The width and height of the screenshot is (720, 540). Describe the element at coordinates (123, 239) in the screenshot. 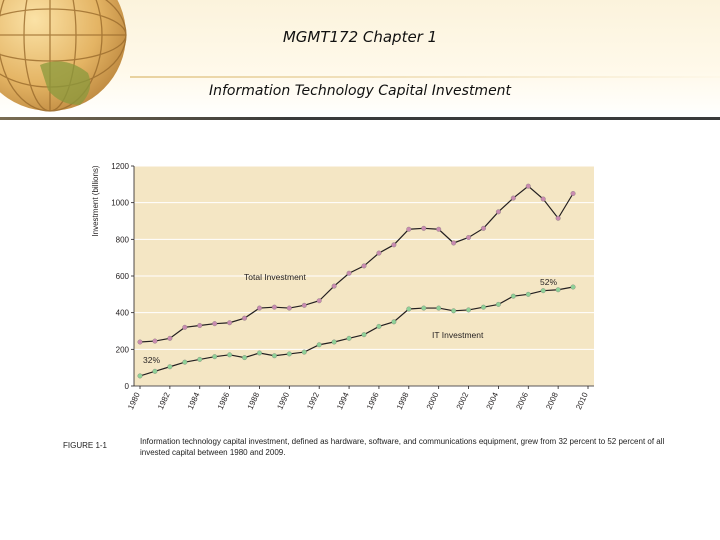

I see `y-tick-label-800: 800` at that location.